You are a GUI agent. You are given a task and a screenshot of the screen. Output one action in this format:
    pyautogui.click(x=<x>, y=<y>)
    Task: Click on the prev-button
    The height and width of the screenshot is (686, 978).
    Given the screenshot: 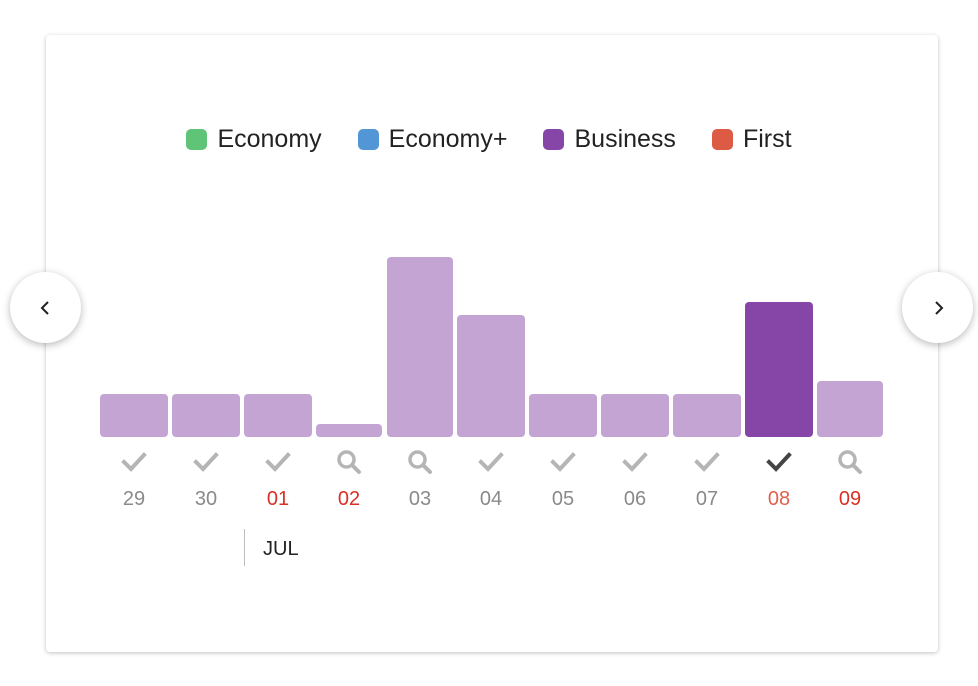 What is the action you would take?
    pyautogui.click(x=45, y=307)
    